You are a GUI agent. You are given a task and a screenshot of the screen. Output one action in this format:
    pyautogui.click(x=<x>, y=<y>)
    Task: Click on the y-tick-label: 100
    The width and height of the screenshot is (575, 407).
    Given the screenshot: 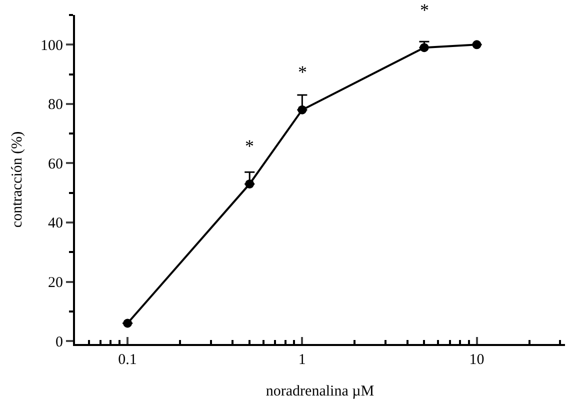 What is the action you would take?
    pyautogui.click(x=51, y=46)
    